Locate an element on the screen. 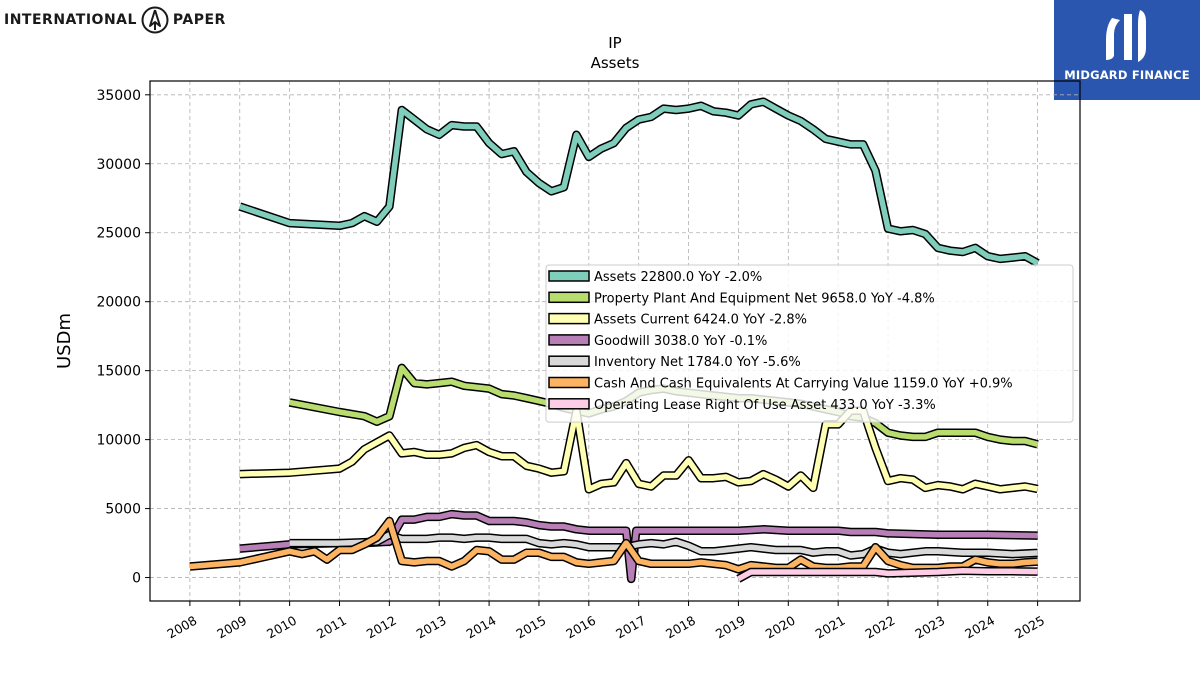 The width and height of the screenshot is (1200, 675). logo-text-right: PAPER is located at coordinates (199, 20).